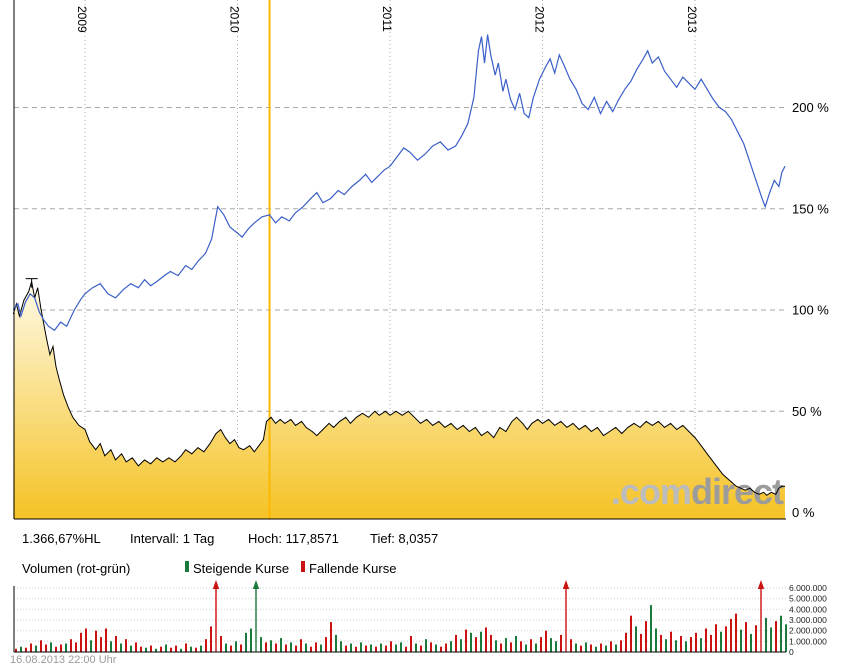 The image size is (864, 671). Describe the element at coordinates (810, 208) in the screenshot. I see `svg-text: 150 %` at that location.